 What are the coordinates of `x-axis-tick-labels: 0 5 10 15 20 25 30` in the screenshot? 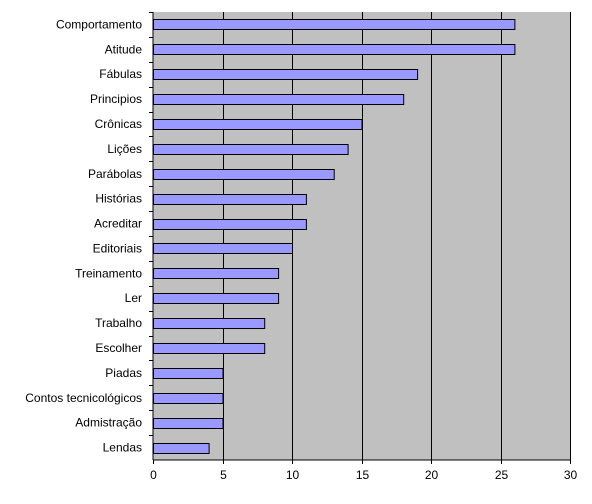 It's located at (363, 475).